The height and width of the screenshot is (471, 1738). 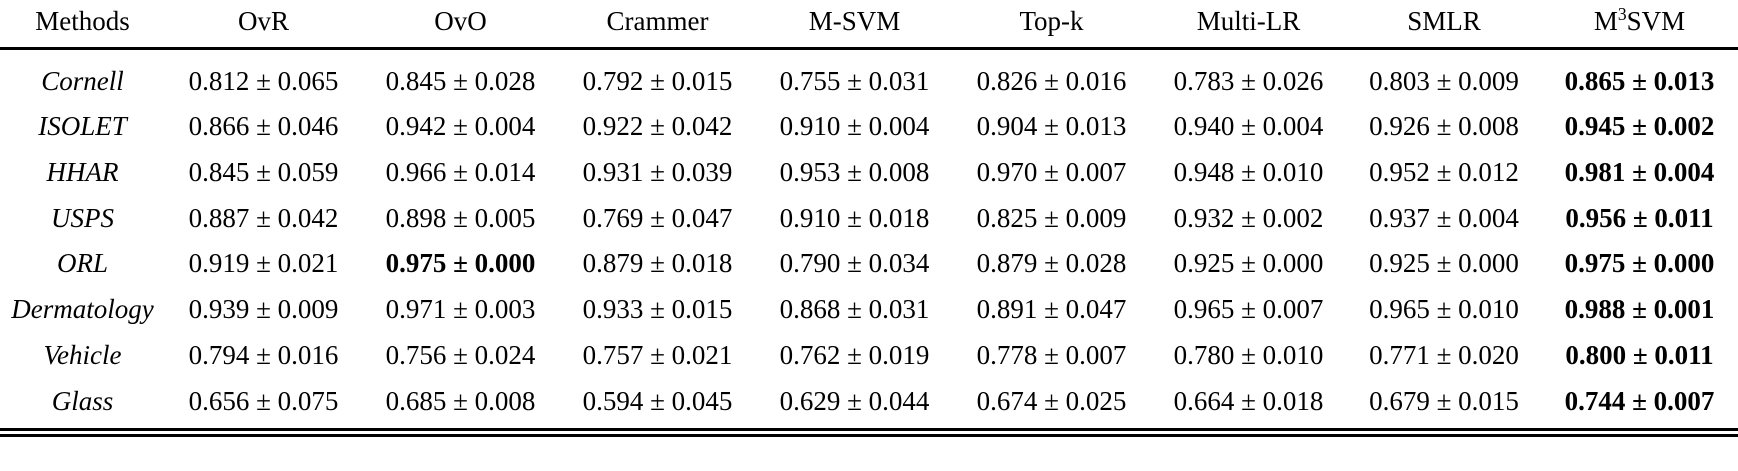 What do you see at coordinates (460, 354) in the screenshot?
I see `metric-cell: 0.756 ± 0.024` at bounding box center [460, 354].